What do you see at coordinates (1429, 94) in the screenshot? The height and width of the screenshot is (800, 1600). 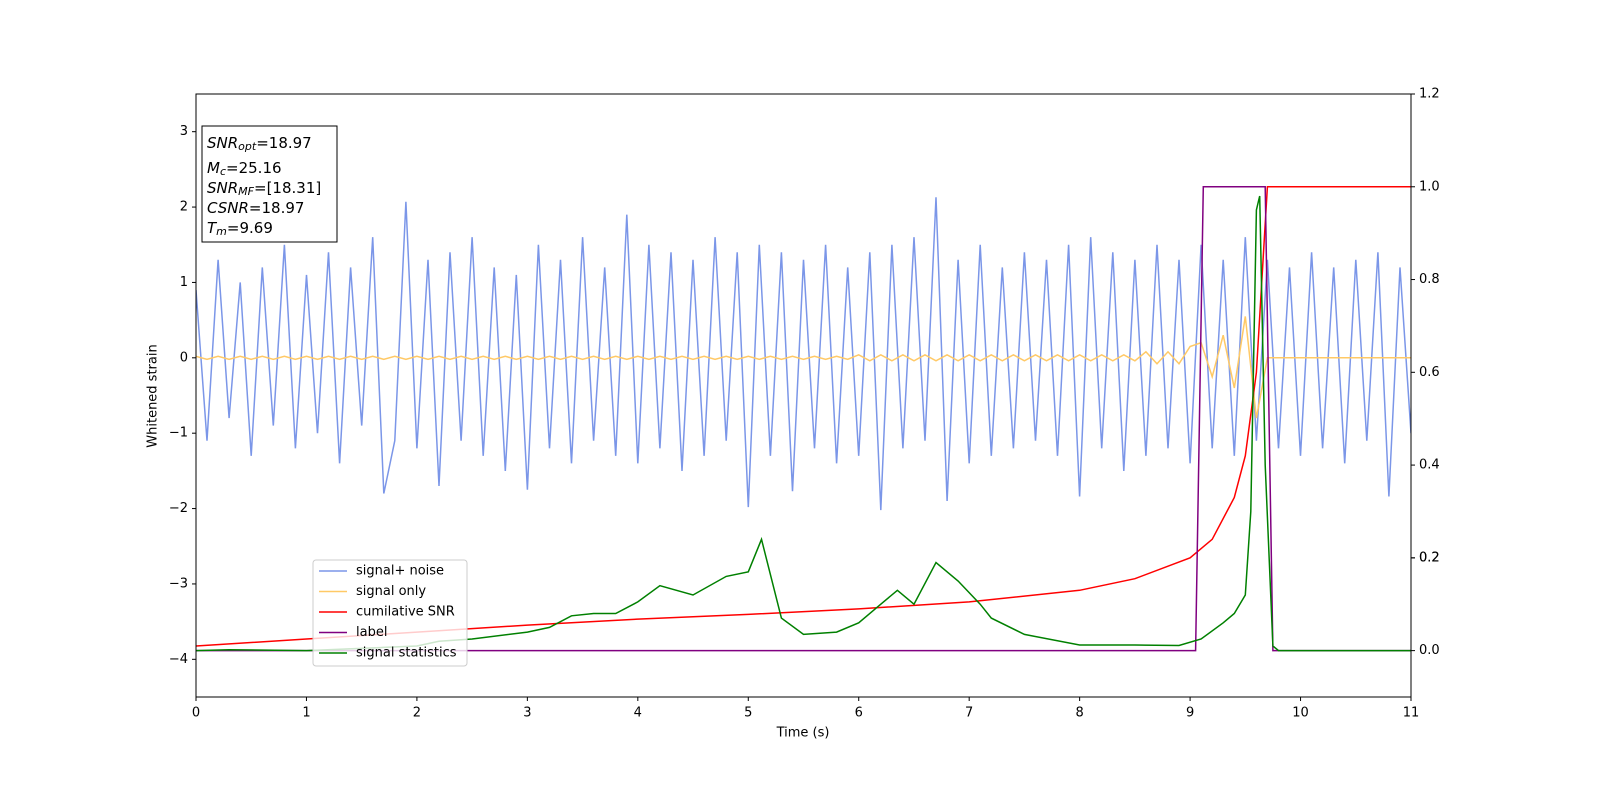 I see `y2-tick-label: 1.2` at bounding box center [1429, 94].